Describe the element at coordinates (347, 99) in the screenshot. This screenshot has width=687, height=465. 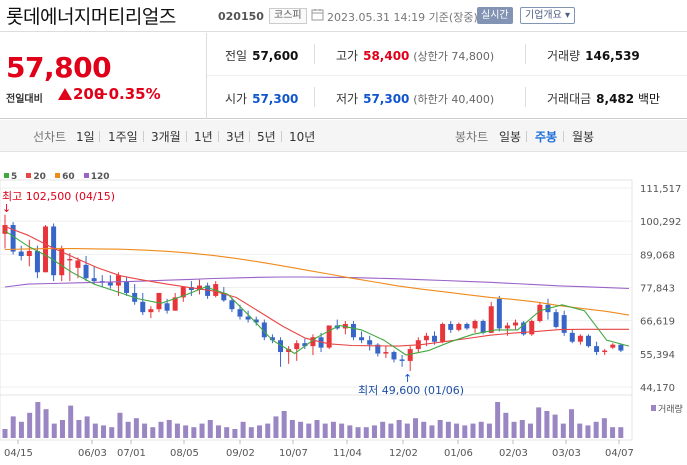
I see `low-label: 저가` at that location.